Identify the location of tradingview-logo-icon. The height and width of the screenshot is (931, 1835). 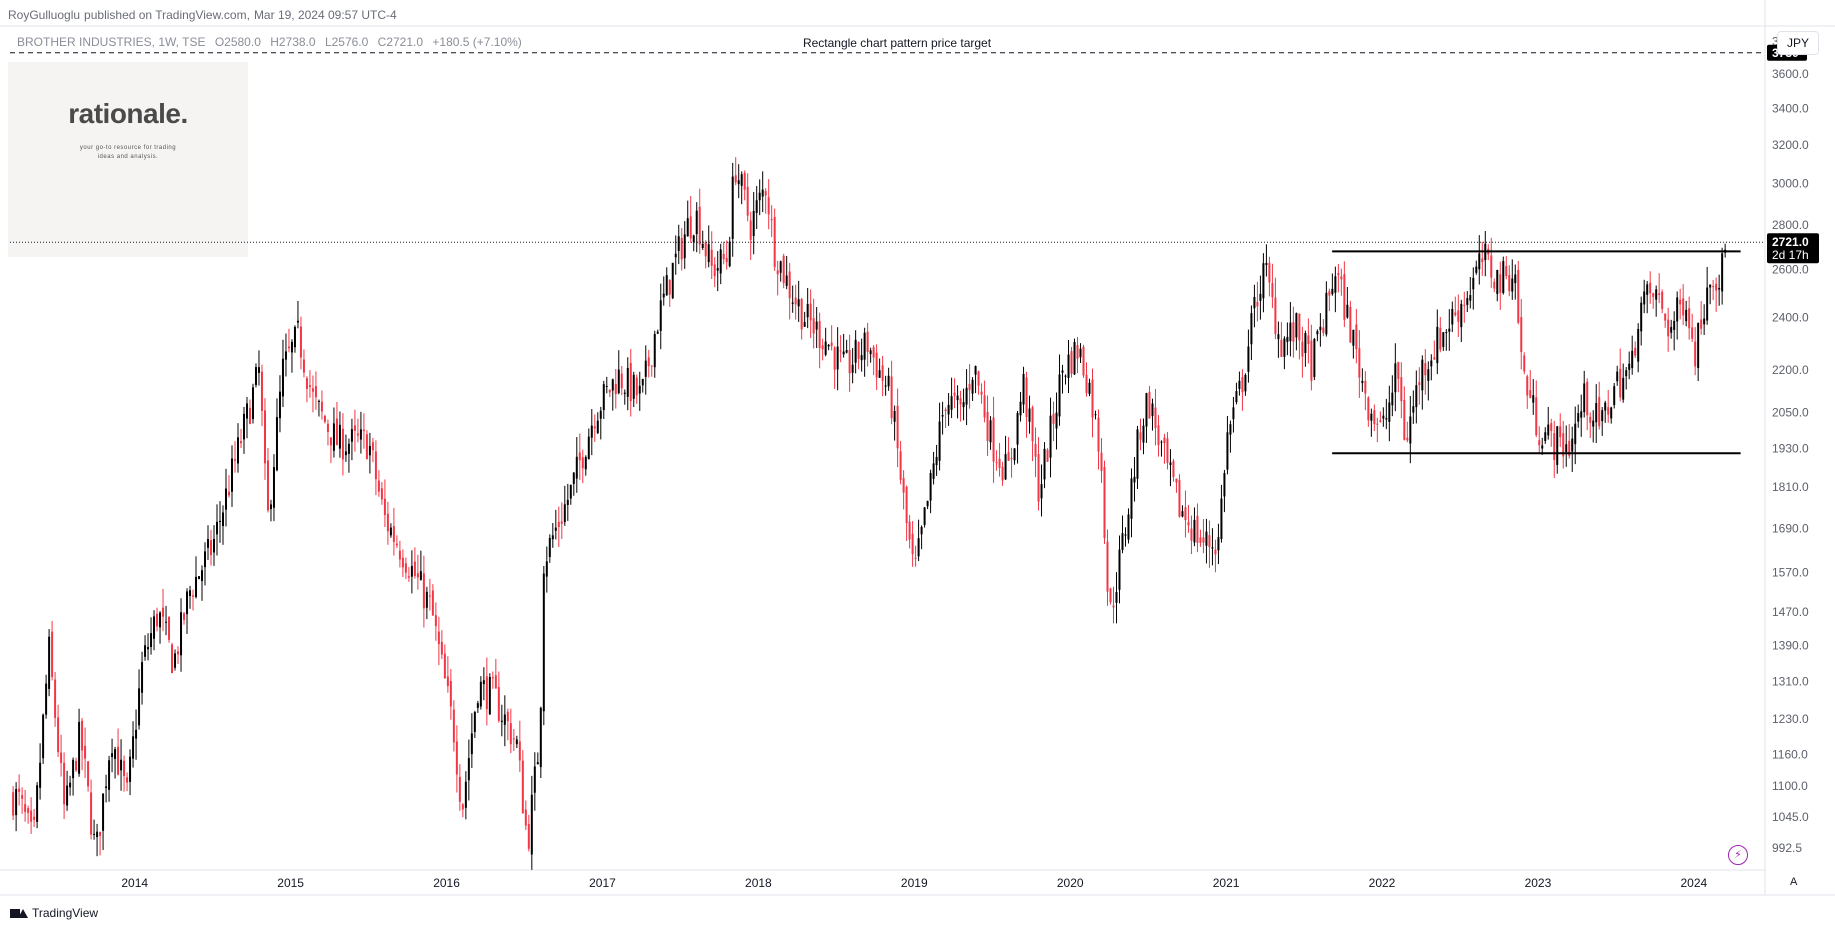
(19, 913).